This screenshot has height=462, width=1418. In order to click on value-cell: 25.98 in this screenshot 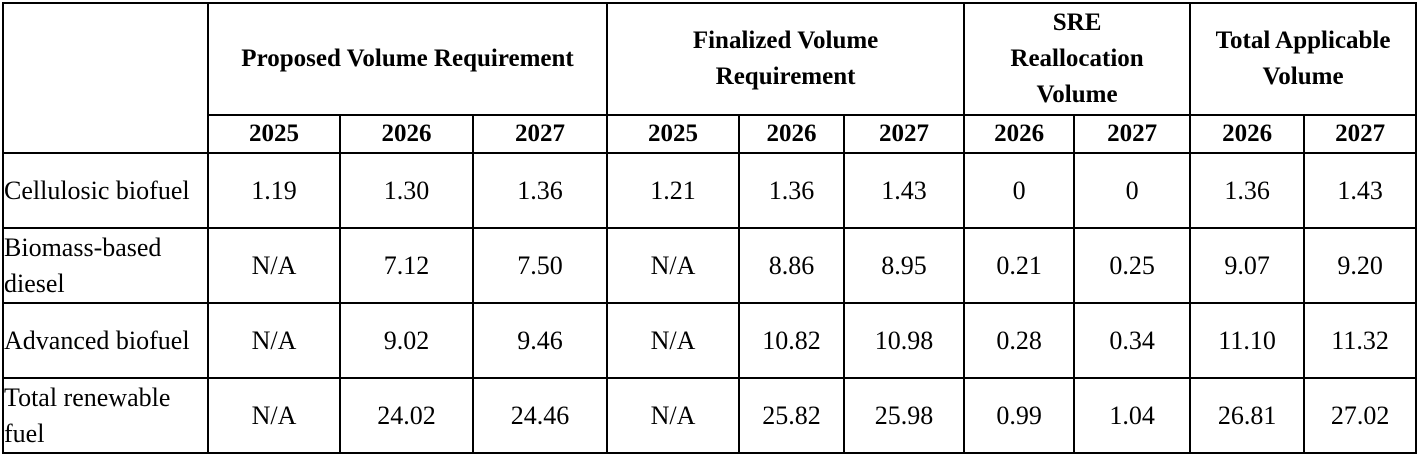, I will do `click(904, 415)`.